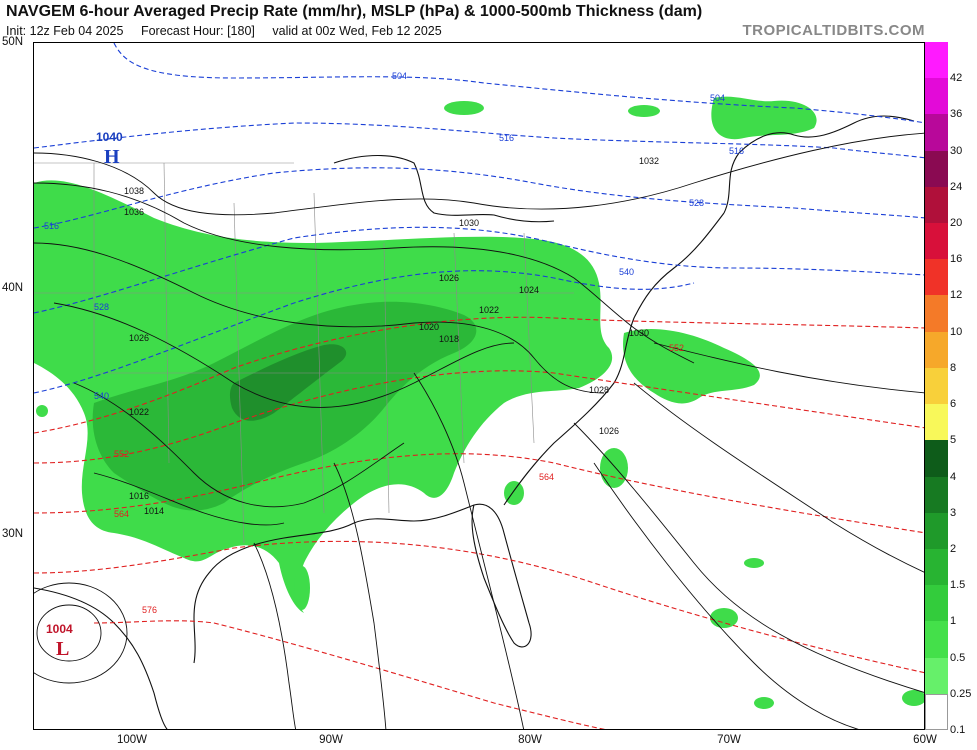 The width and height of the screenshot is (977, 750). Describe the element at coordinates (362, 583) in the screenshot. I see `gulf-coast` at that location.